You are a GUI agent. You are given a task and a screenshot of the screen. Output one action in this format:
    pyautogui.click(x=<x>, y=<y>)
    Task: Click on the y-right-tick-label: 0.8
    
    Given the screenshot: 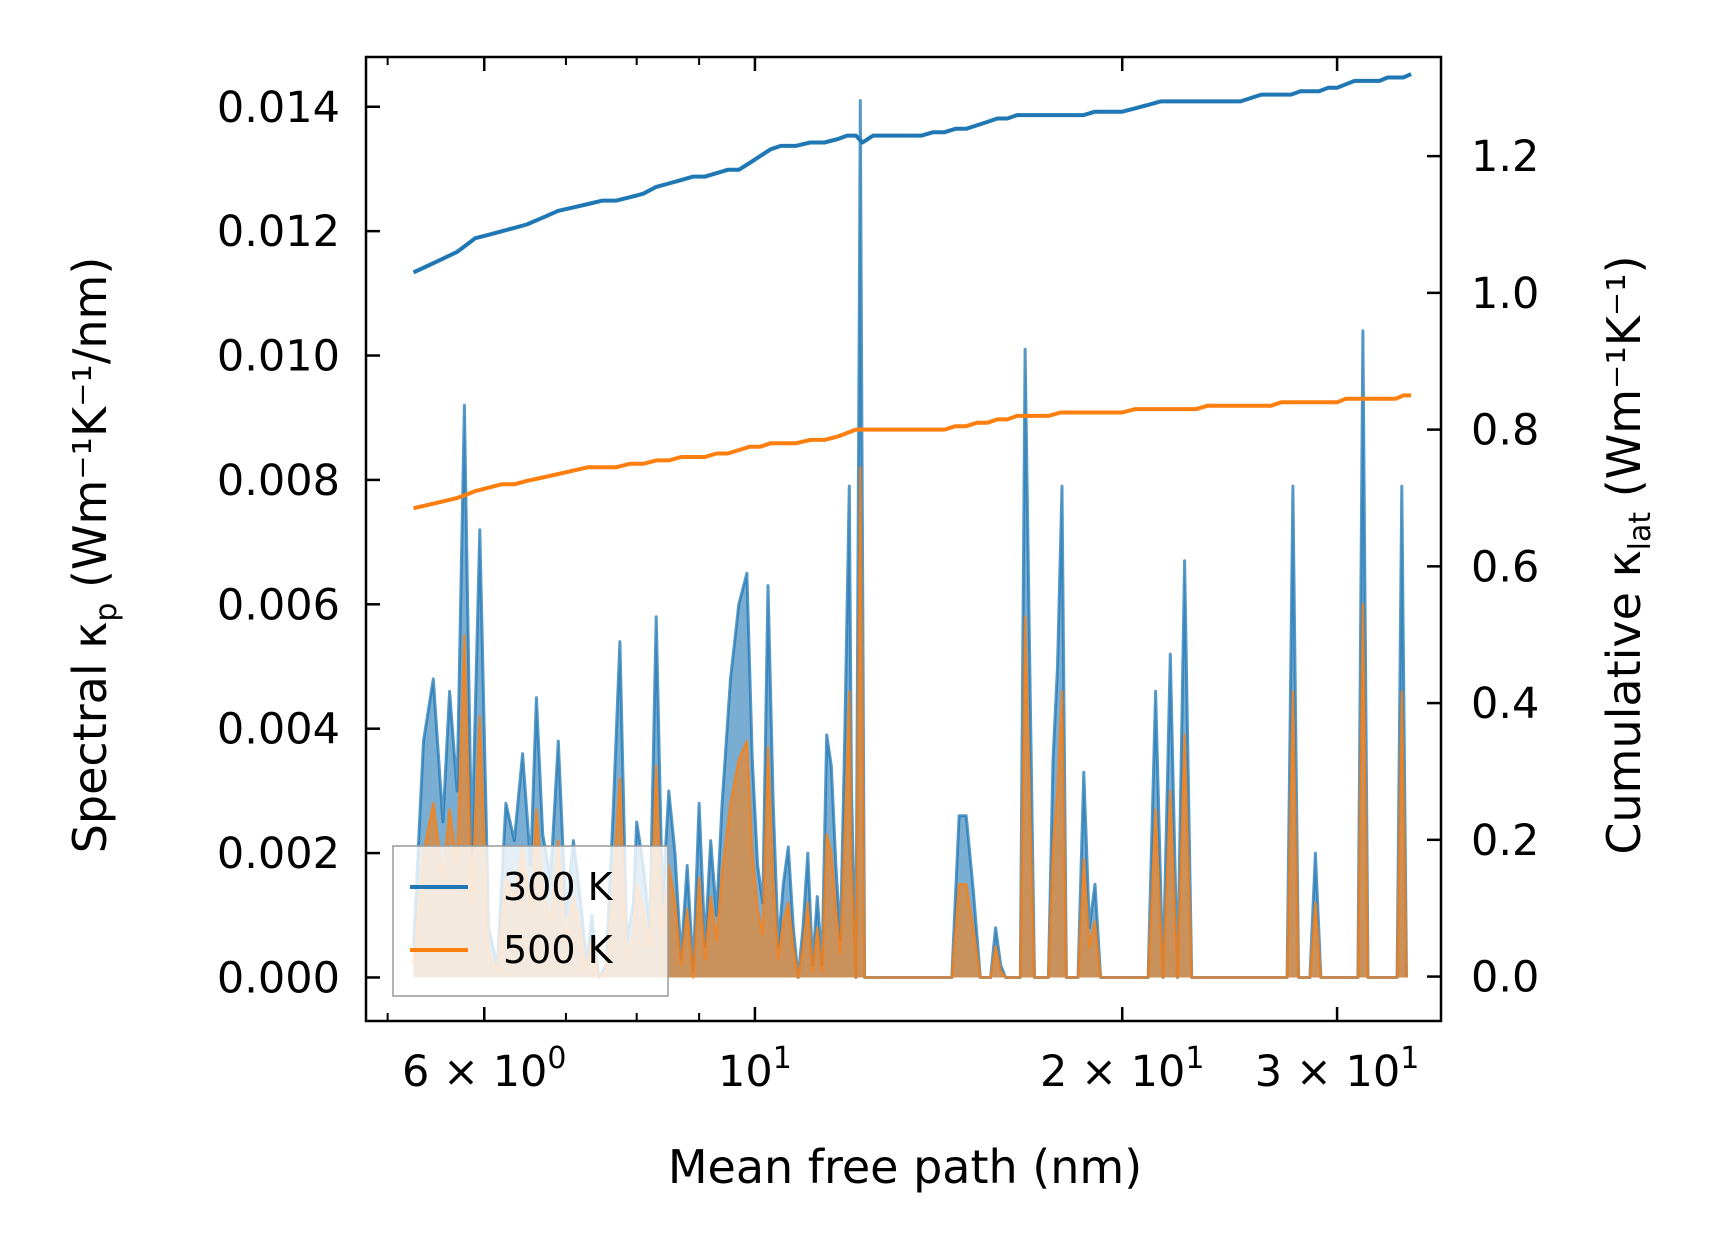 What is the action you would take?
    pyautogui.click(x=1505, y=431)
    